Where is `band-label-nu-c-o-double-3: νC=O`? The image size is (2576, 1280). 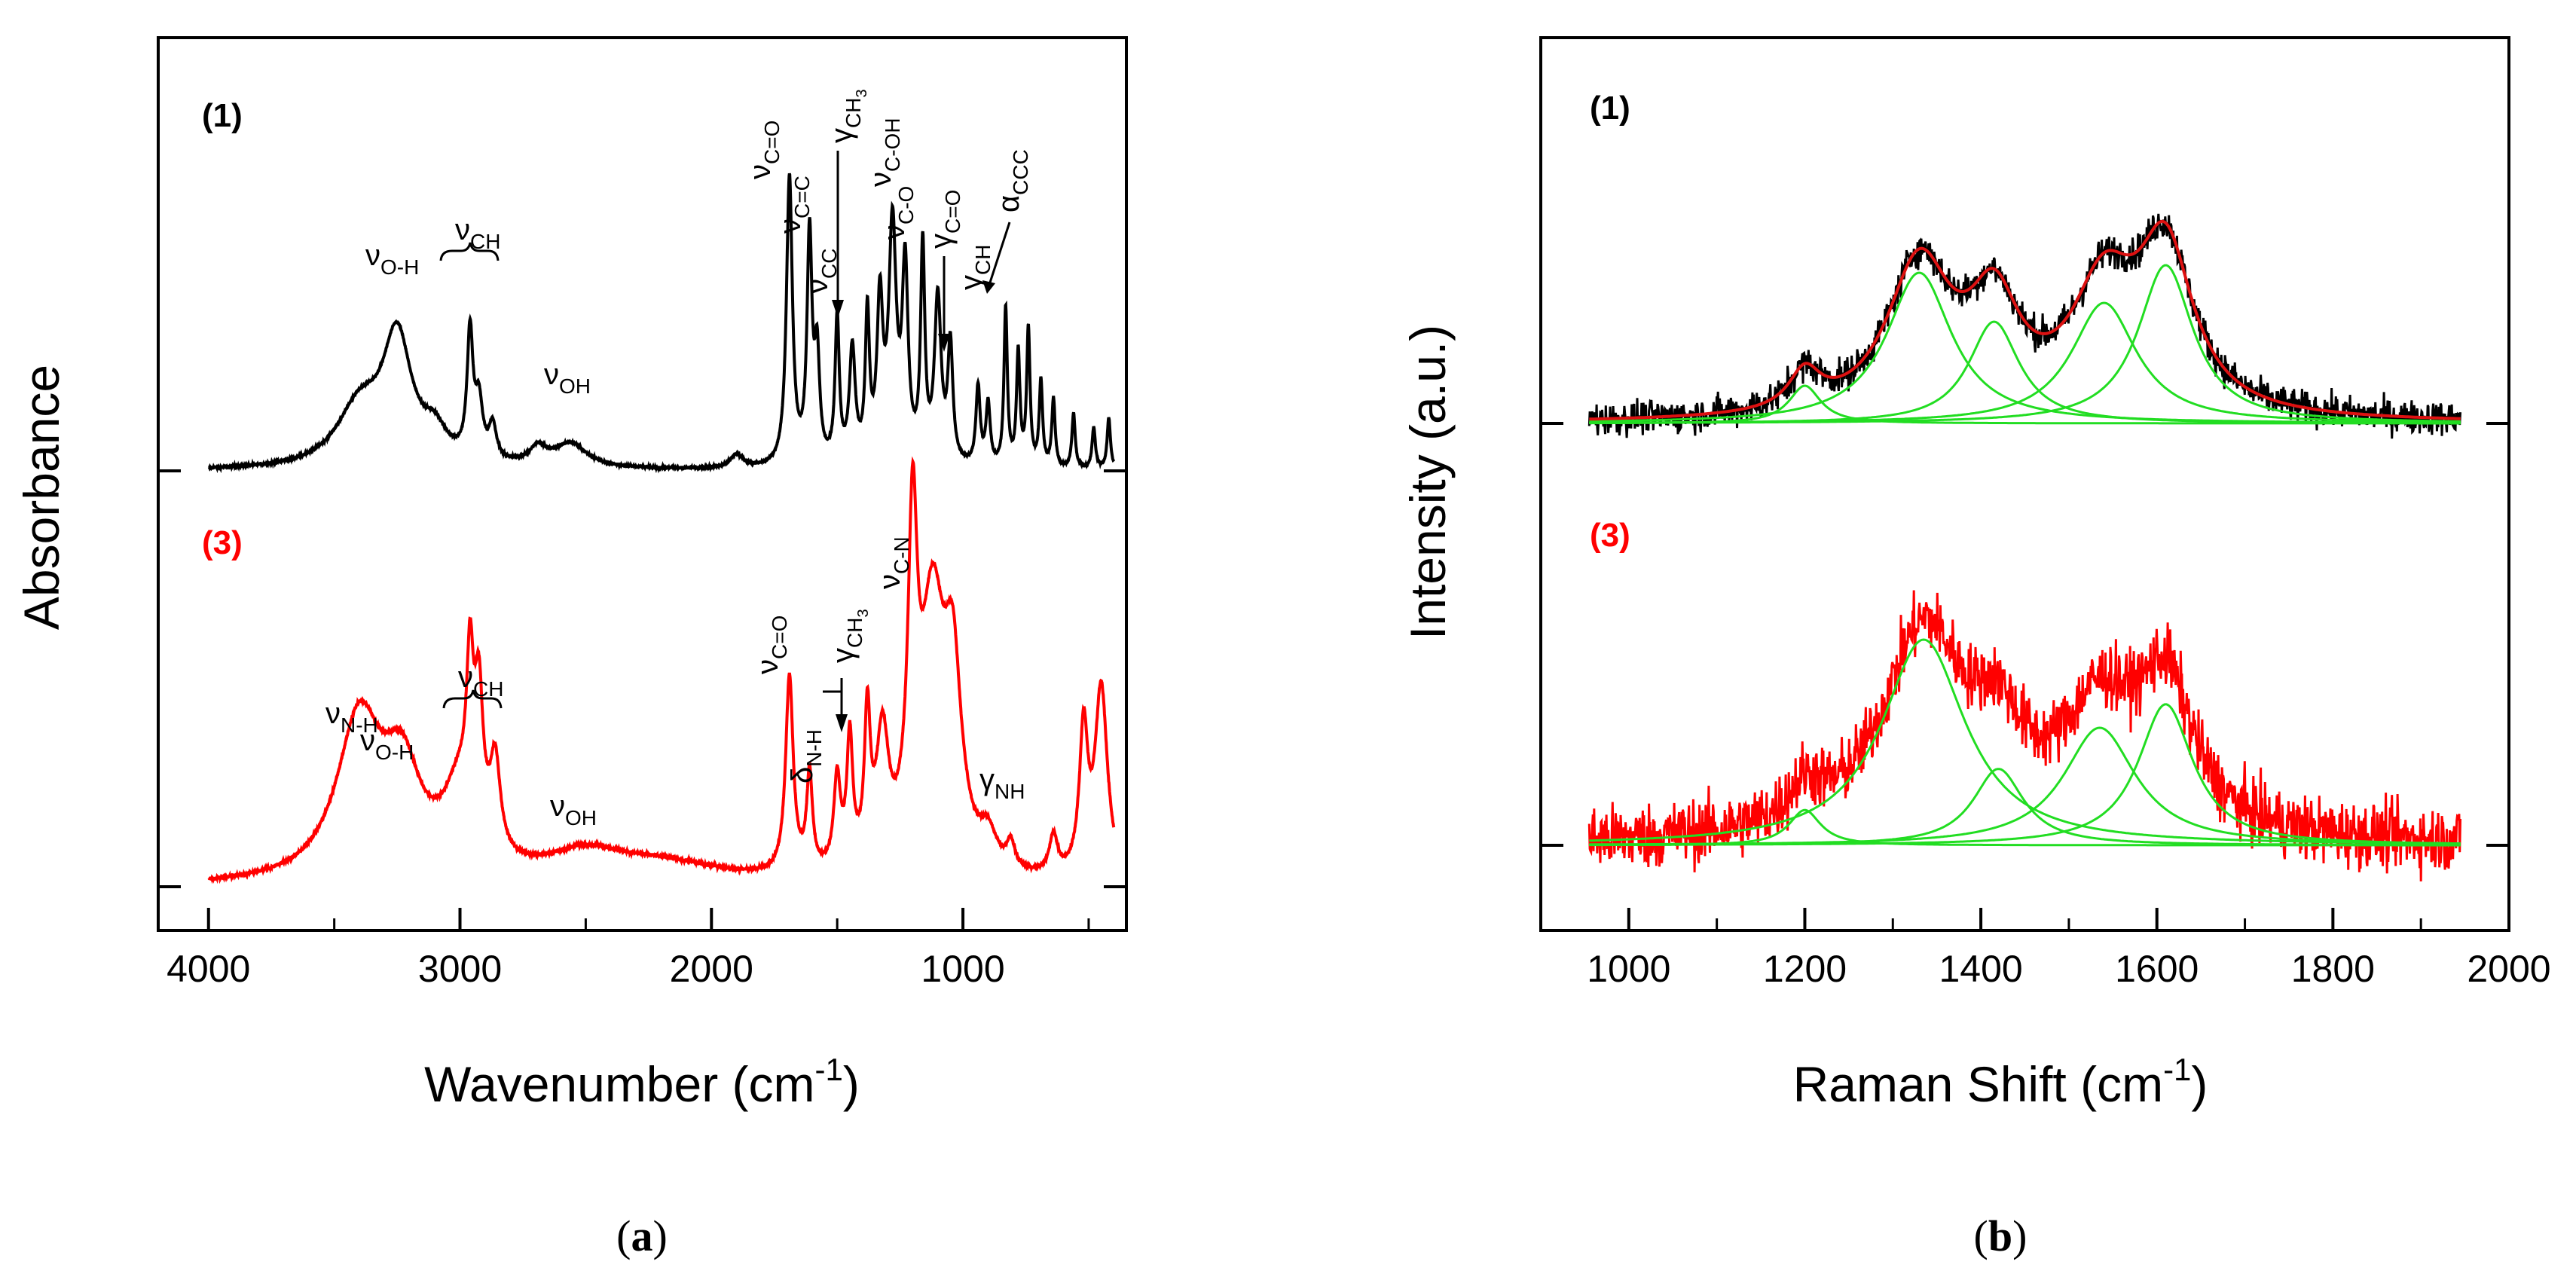 band-label-nu-c-o-double-3: νC=O is located at coordinates (771, 645).